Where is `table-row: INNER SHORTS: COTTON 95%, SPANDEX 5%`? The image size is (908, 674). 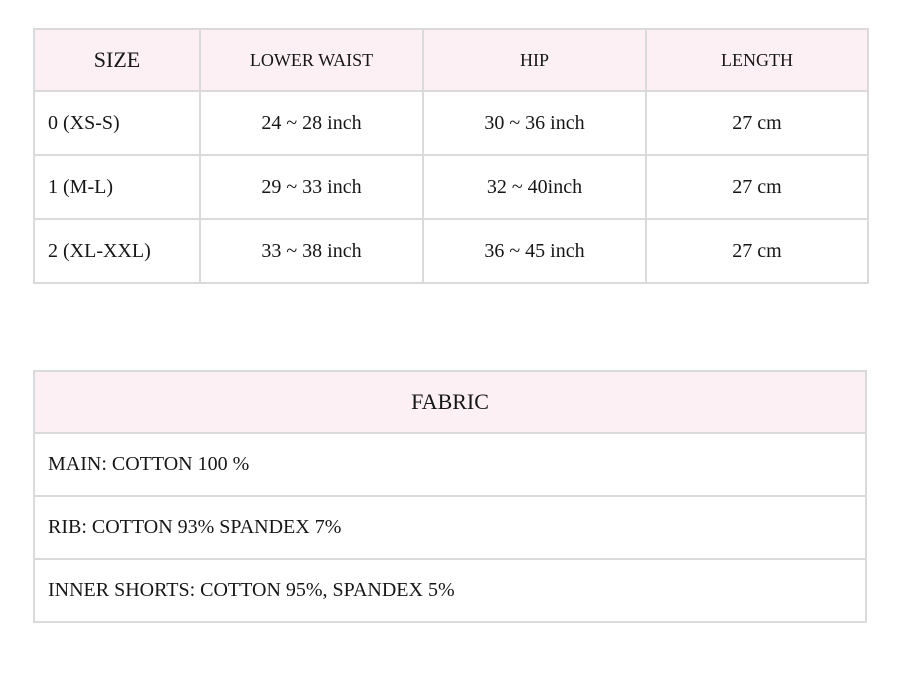 table-row: INNER SHORTS: COTTON 95%, SPANDEX 5% is located at coordinates (450, 590).